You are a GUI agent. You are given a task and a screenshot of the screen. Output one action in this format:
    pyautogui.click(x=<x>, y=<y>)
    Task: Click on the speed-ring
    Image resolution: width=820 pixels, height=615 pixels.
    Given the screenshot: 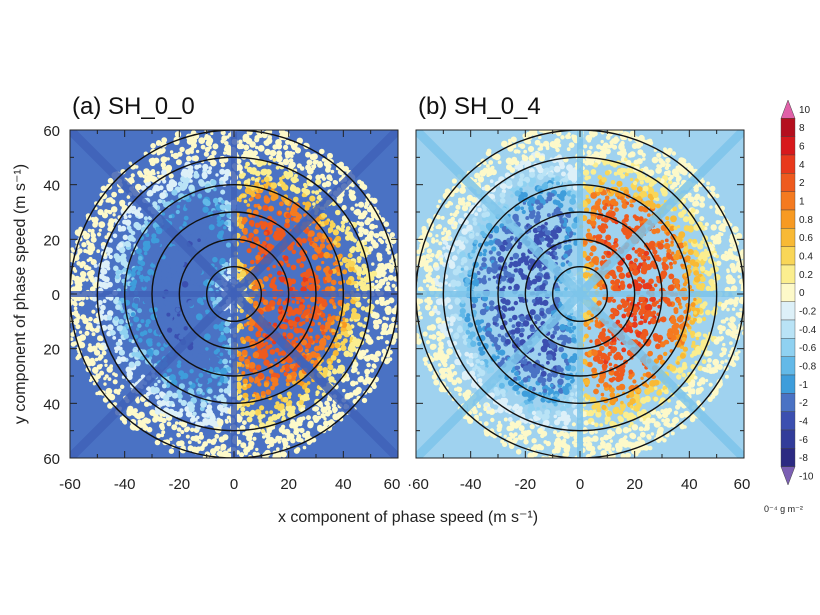 What is the action you would take?
    pyautogui.click(x=234, y=294)
    